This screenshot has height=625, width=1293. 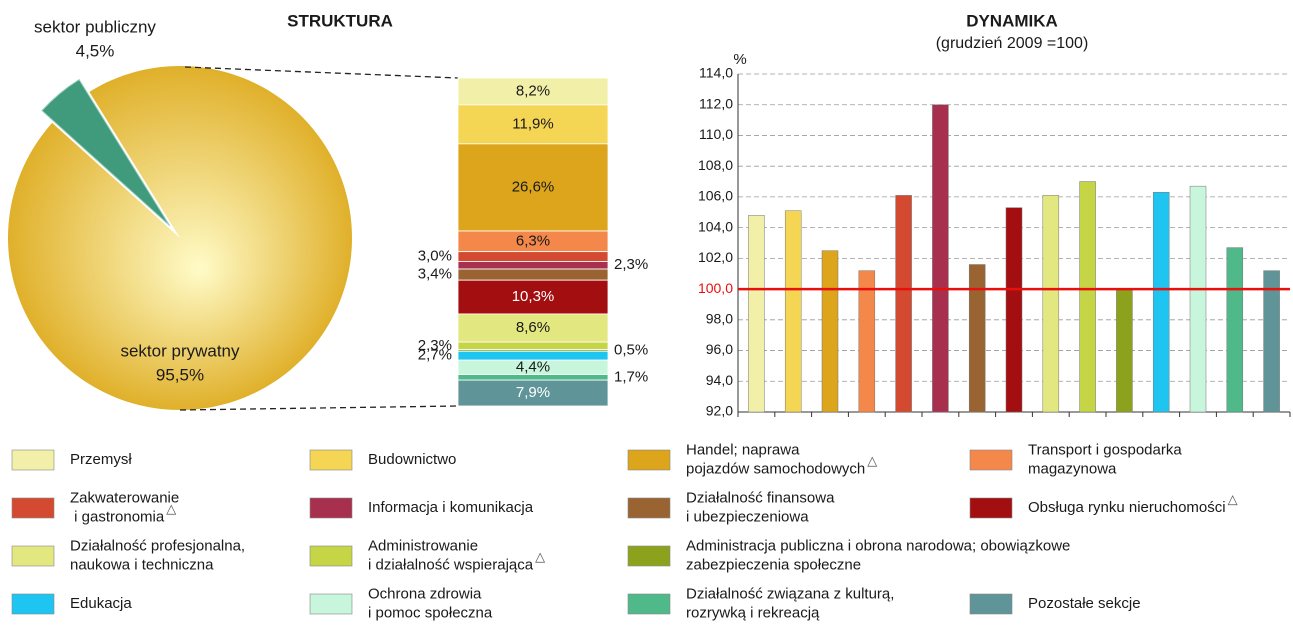 What do you see at coordinates (631, 349) in the screenshot?
I see `segment-label: 0,5%` at bounding box center [631, 349].